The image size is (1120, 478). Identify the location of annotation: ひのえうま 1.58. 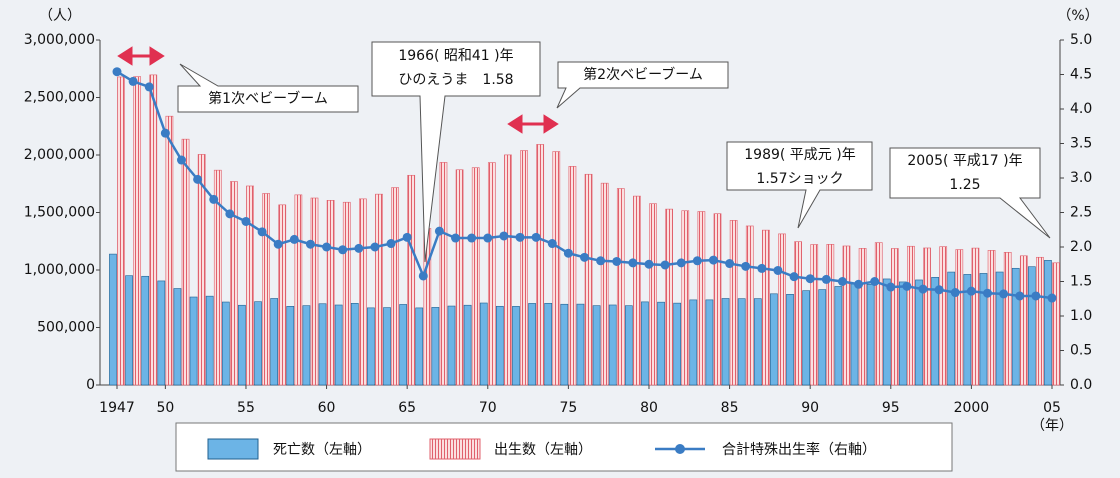
(455, 80).